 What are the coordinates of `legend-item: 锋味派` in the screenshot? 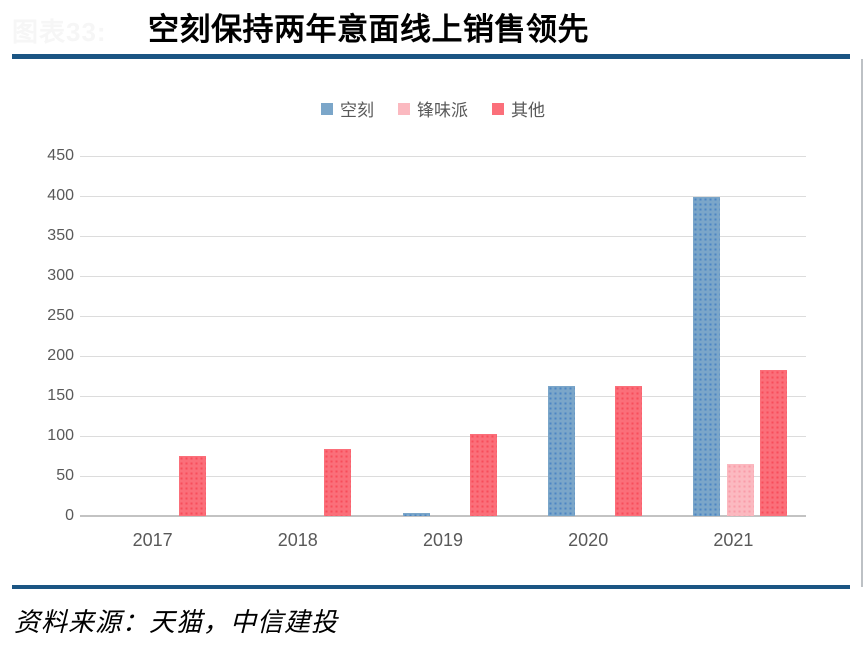 It's located at (433, 108).